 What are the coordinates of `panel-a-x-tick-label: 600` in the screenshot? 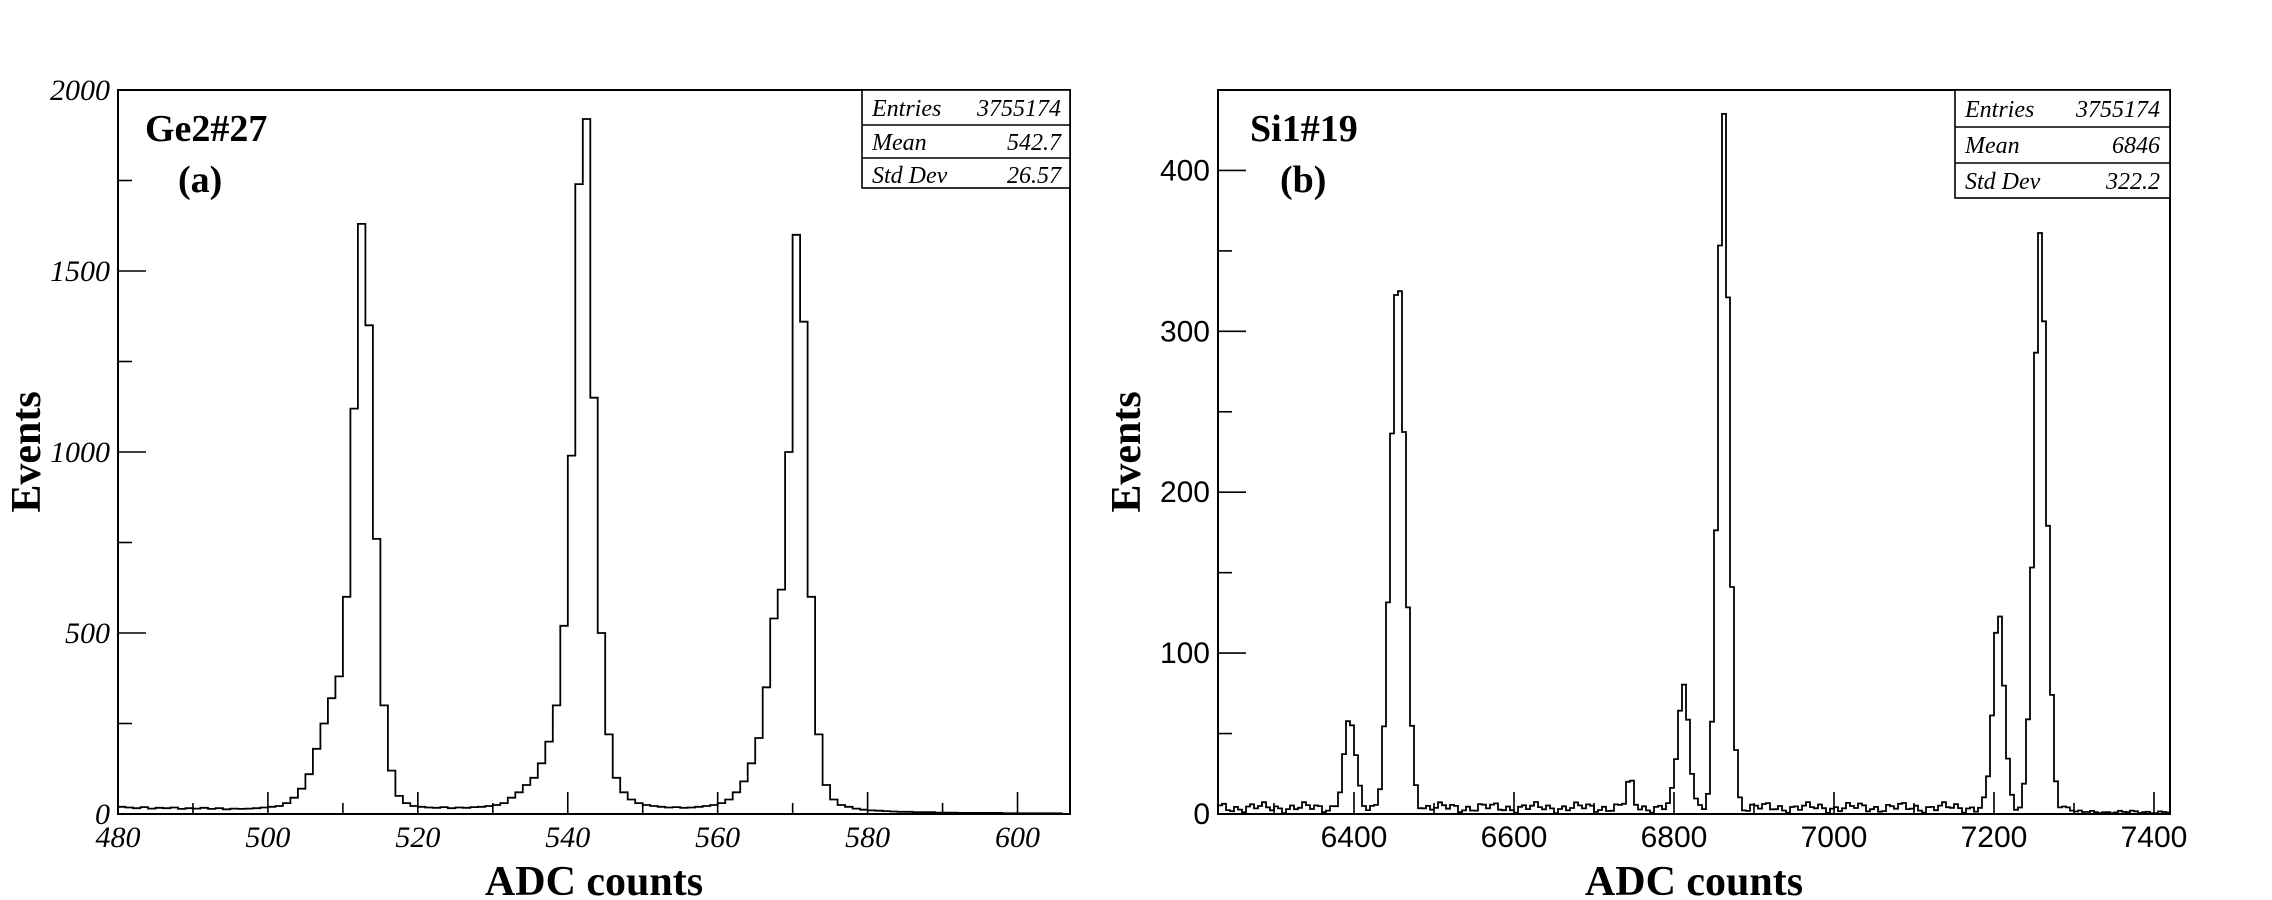 It's located at (1017, 837).